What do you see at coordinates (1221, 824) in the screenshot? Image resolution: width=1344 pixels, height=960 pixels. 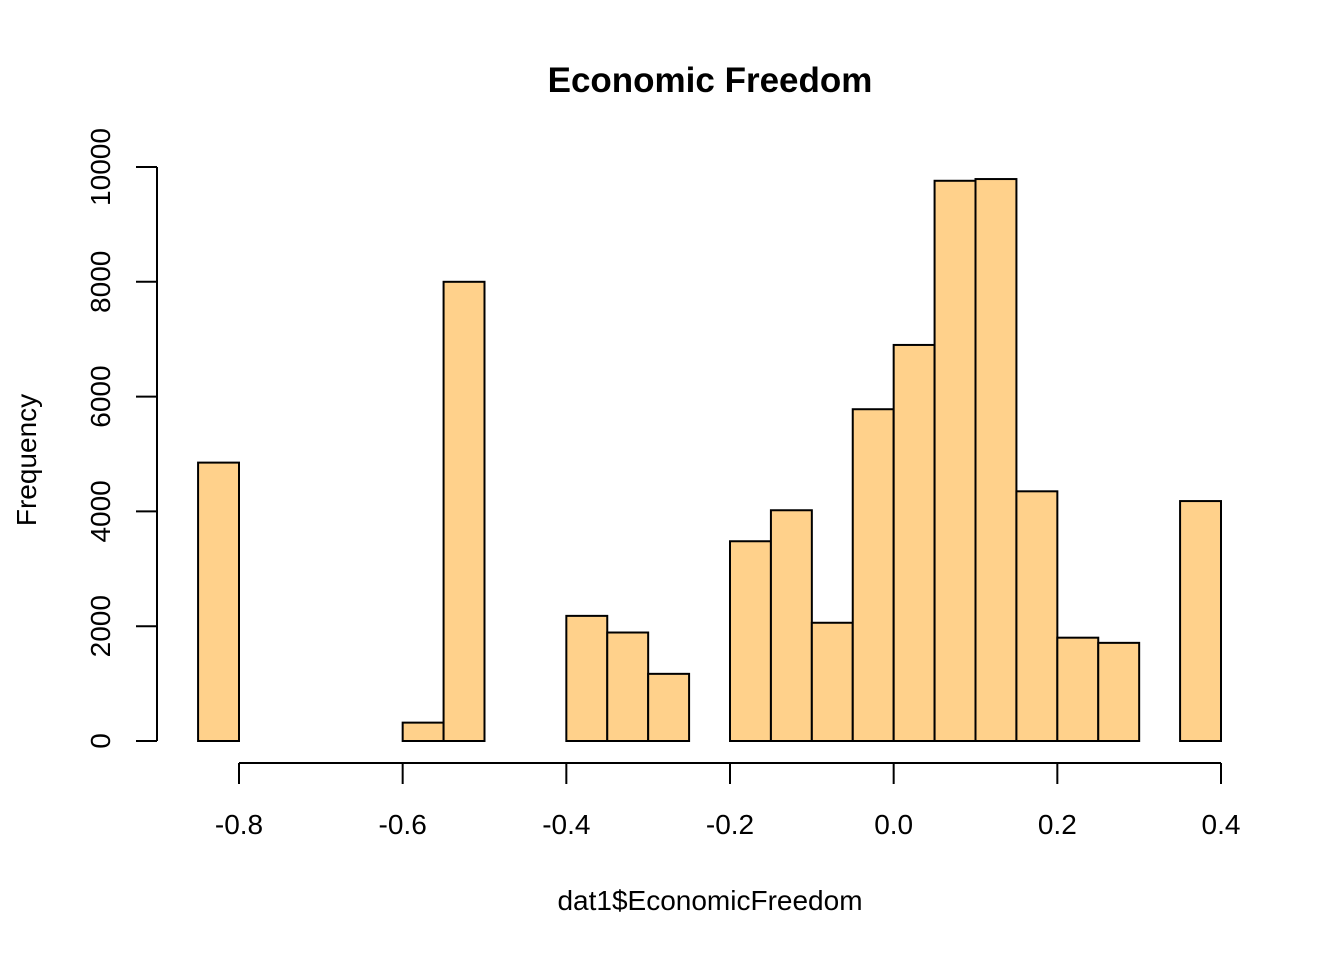 I see `x-tick-label: 0.4` at bounding box center [1221, 824].